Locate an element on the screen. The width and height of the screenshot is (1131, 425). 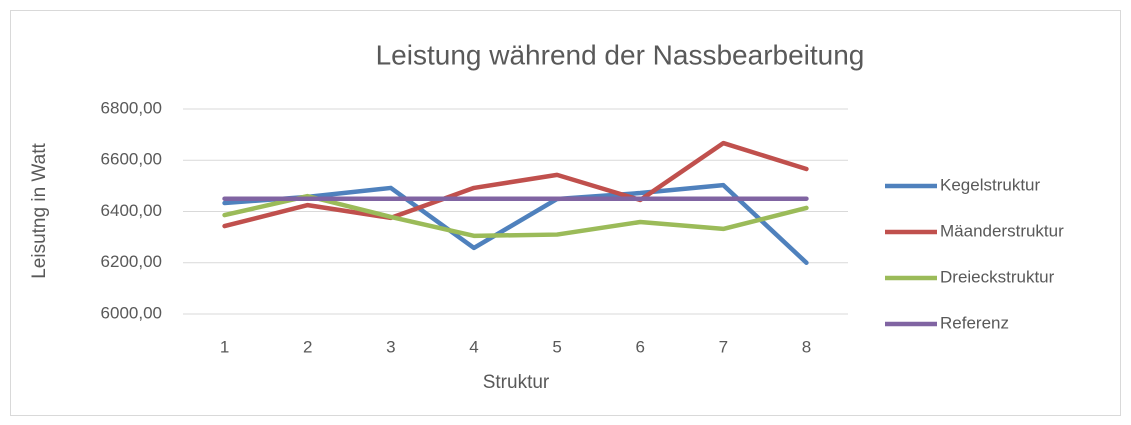
x-tick-label: 5 is located at coordinates (556, 346).